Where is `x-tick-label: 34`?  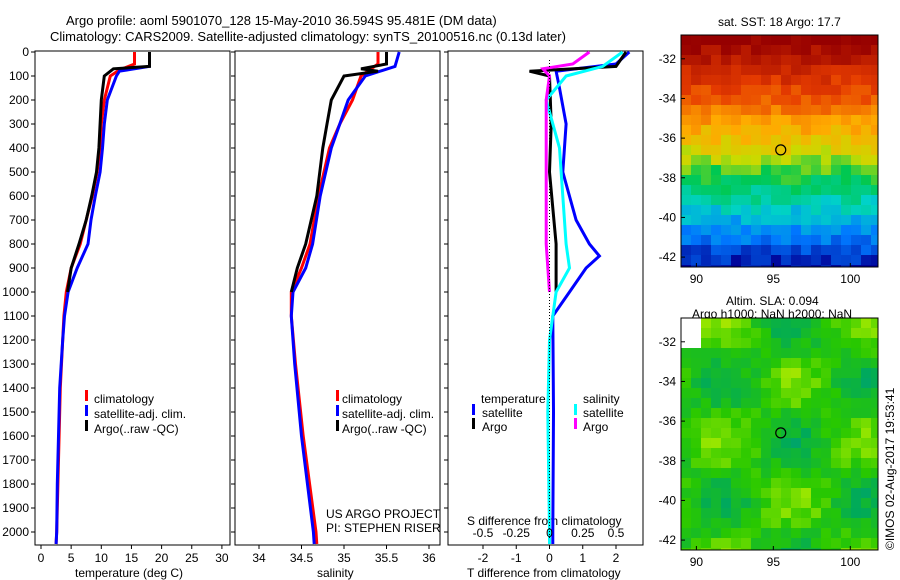
x-tick-label: 34 is located at coordinates (259, 558).